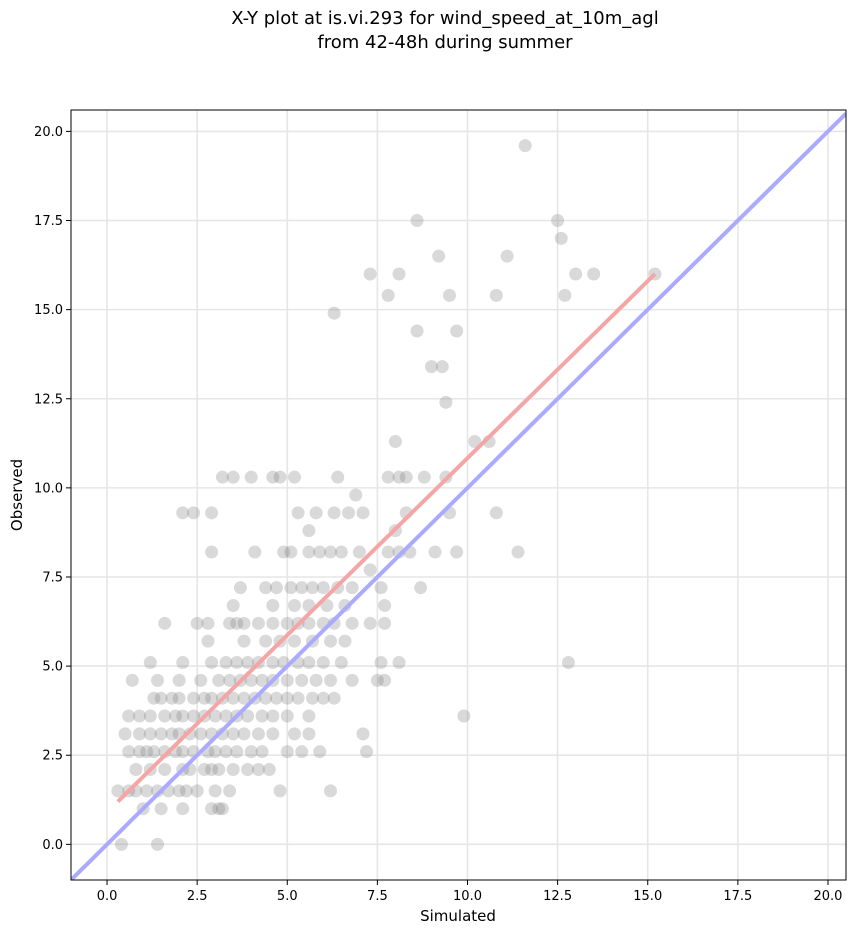  What do you see at coordinates (17, 495) in the screenshot?
I see `y-axis-label: Observed` at bounding box center [17, 495].